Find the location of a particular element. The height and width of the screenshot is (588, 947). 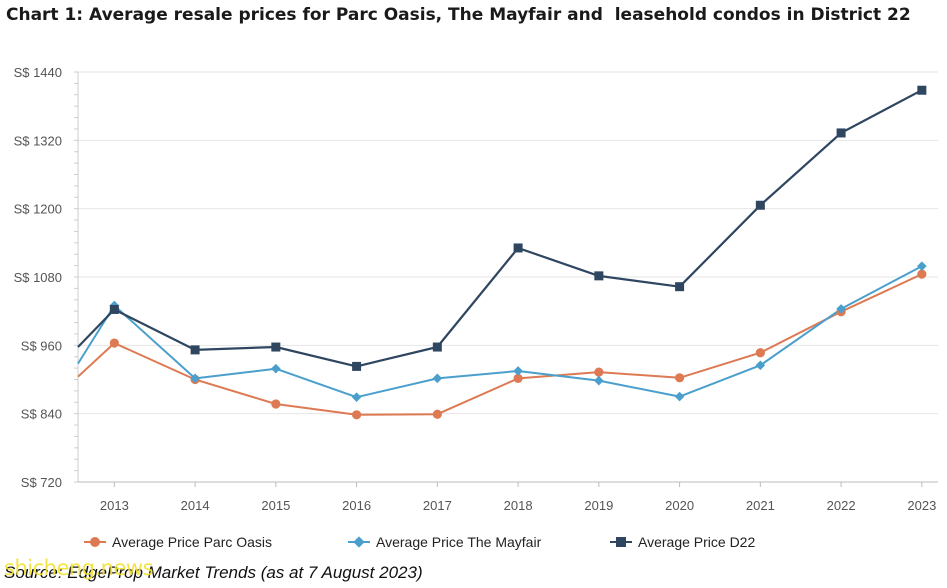

y-tick-label: S$ 840 is located at coordinates (41, 414).